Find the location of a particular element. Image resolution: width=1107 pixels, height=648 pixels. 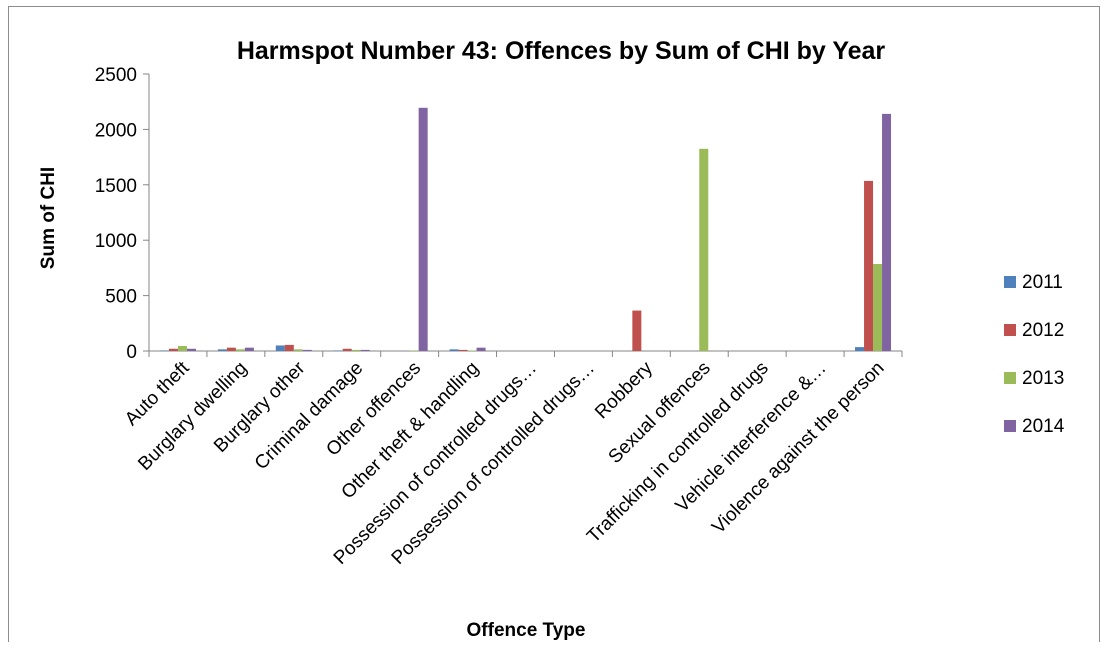

y-axis-title: Sum of CHI is located at coordinates (48, 218).